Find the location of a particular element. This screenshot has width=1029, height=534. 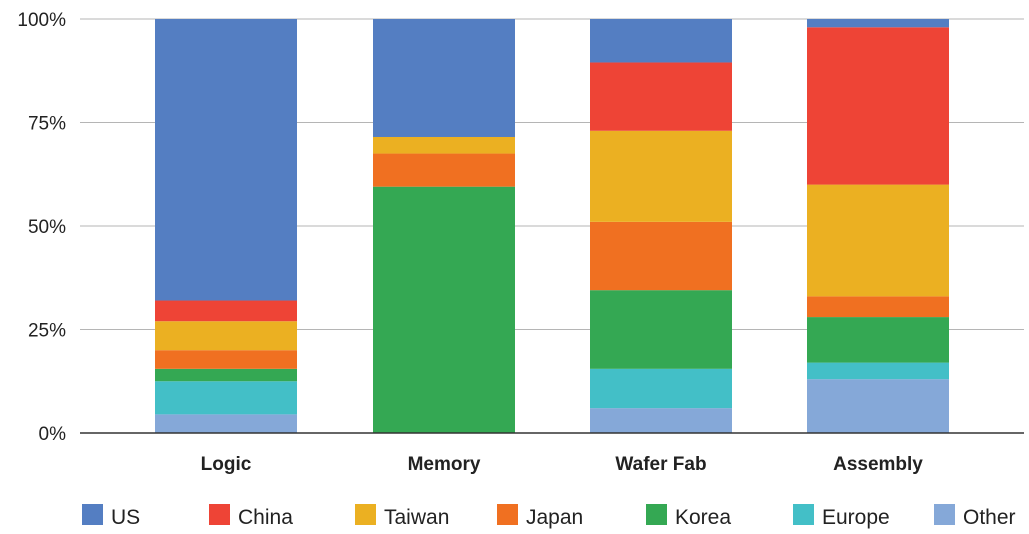

legend-label: China is located at coordinates (265, 517).